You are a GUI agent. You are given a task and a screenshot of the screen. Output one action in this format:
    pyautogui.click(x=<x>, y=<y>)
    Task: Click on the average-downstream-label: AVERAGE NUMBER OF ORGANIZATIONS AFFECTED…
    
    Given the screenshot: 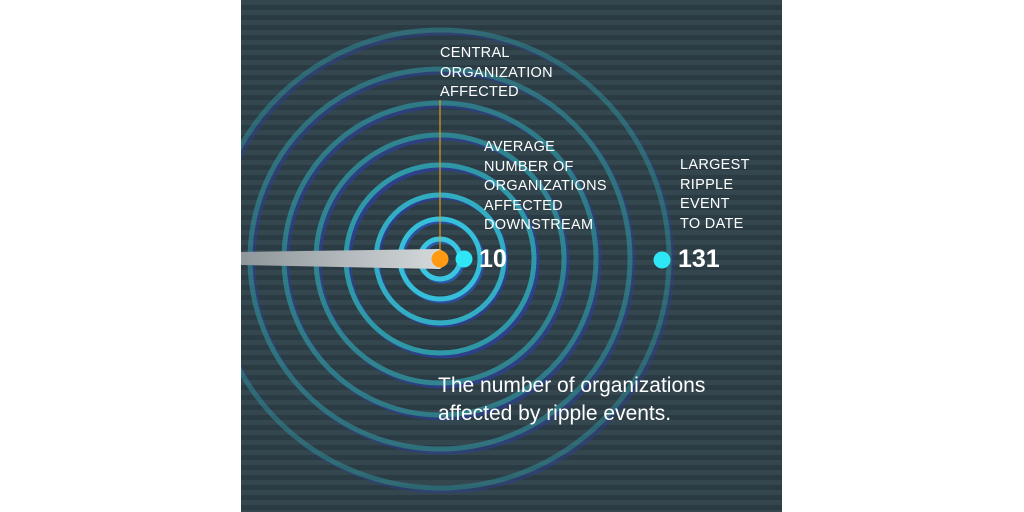 What is the action you would take?
    pyautogui.click(x=545, y=187)
    